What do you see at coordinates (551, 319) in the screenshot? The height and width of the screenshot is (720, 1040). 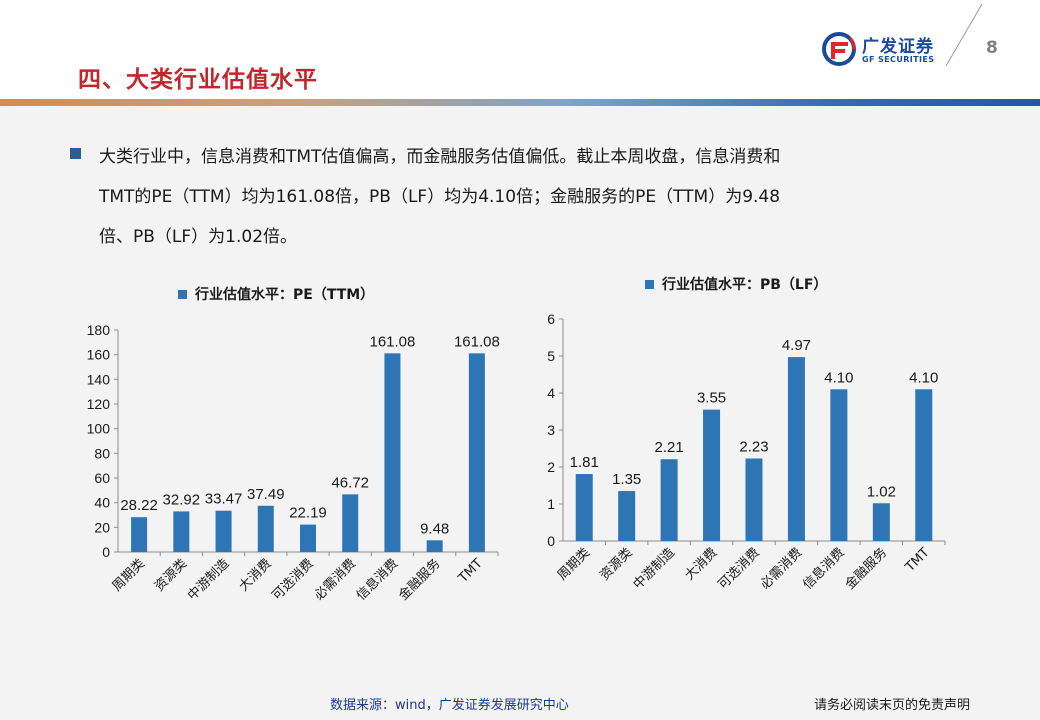 I see `y-tick-label: 6` at bounding box center [551, 319].